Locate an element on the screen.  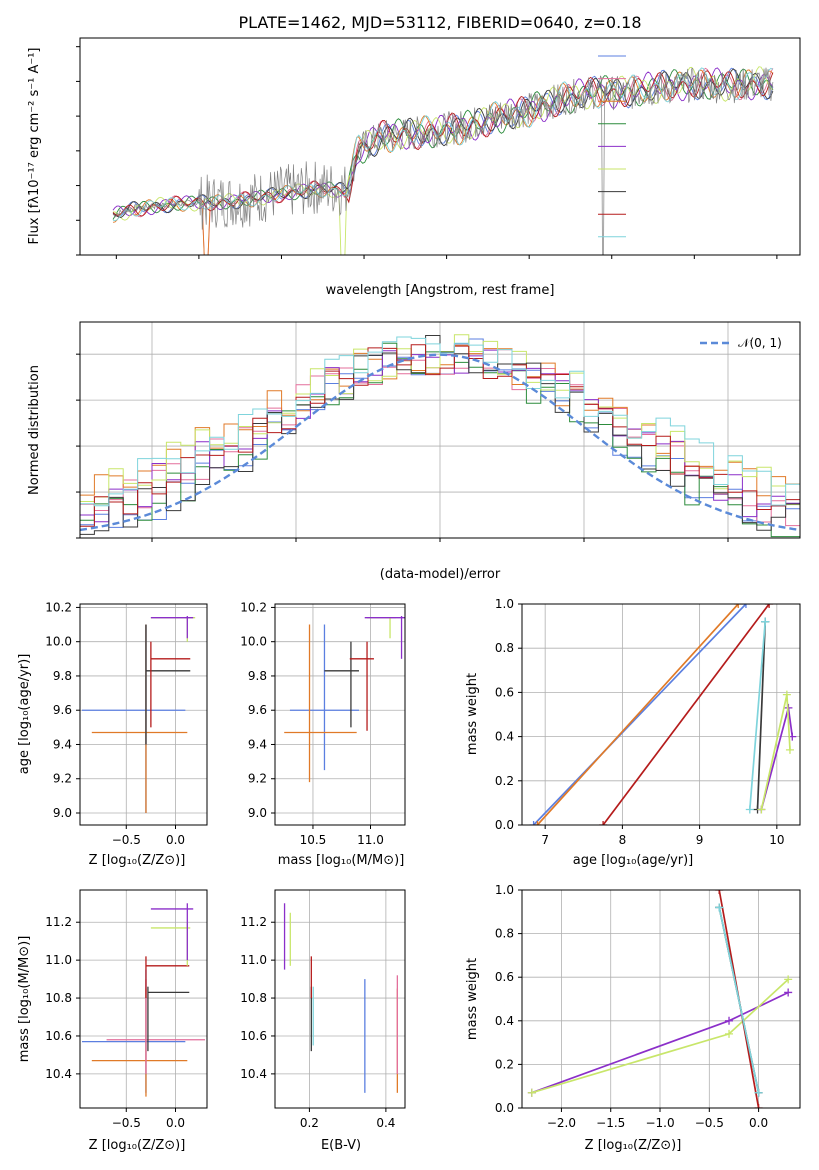
p3-y-tick-label: 9.2 is located at coordinates (62, 779).